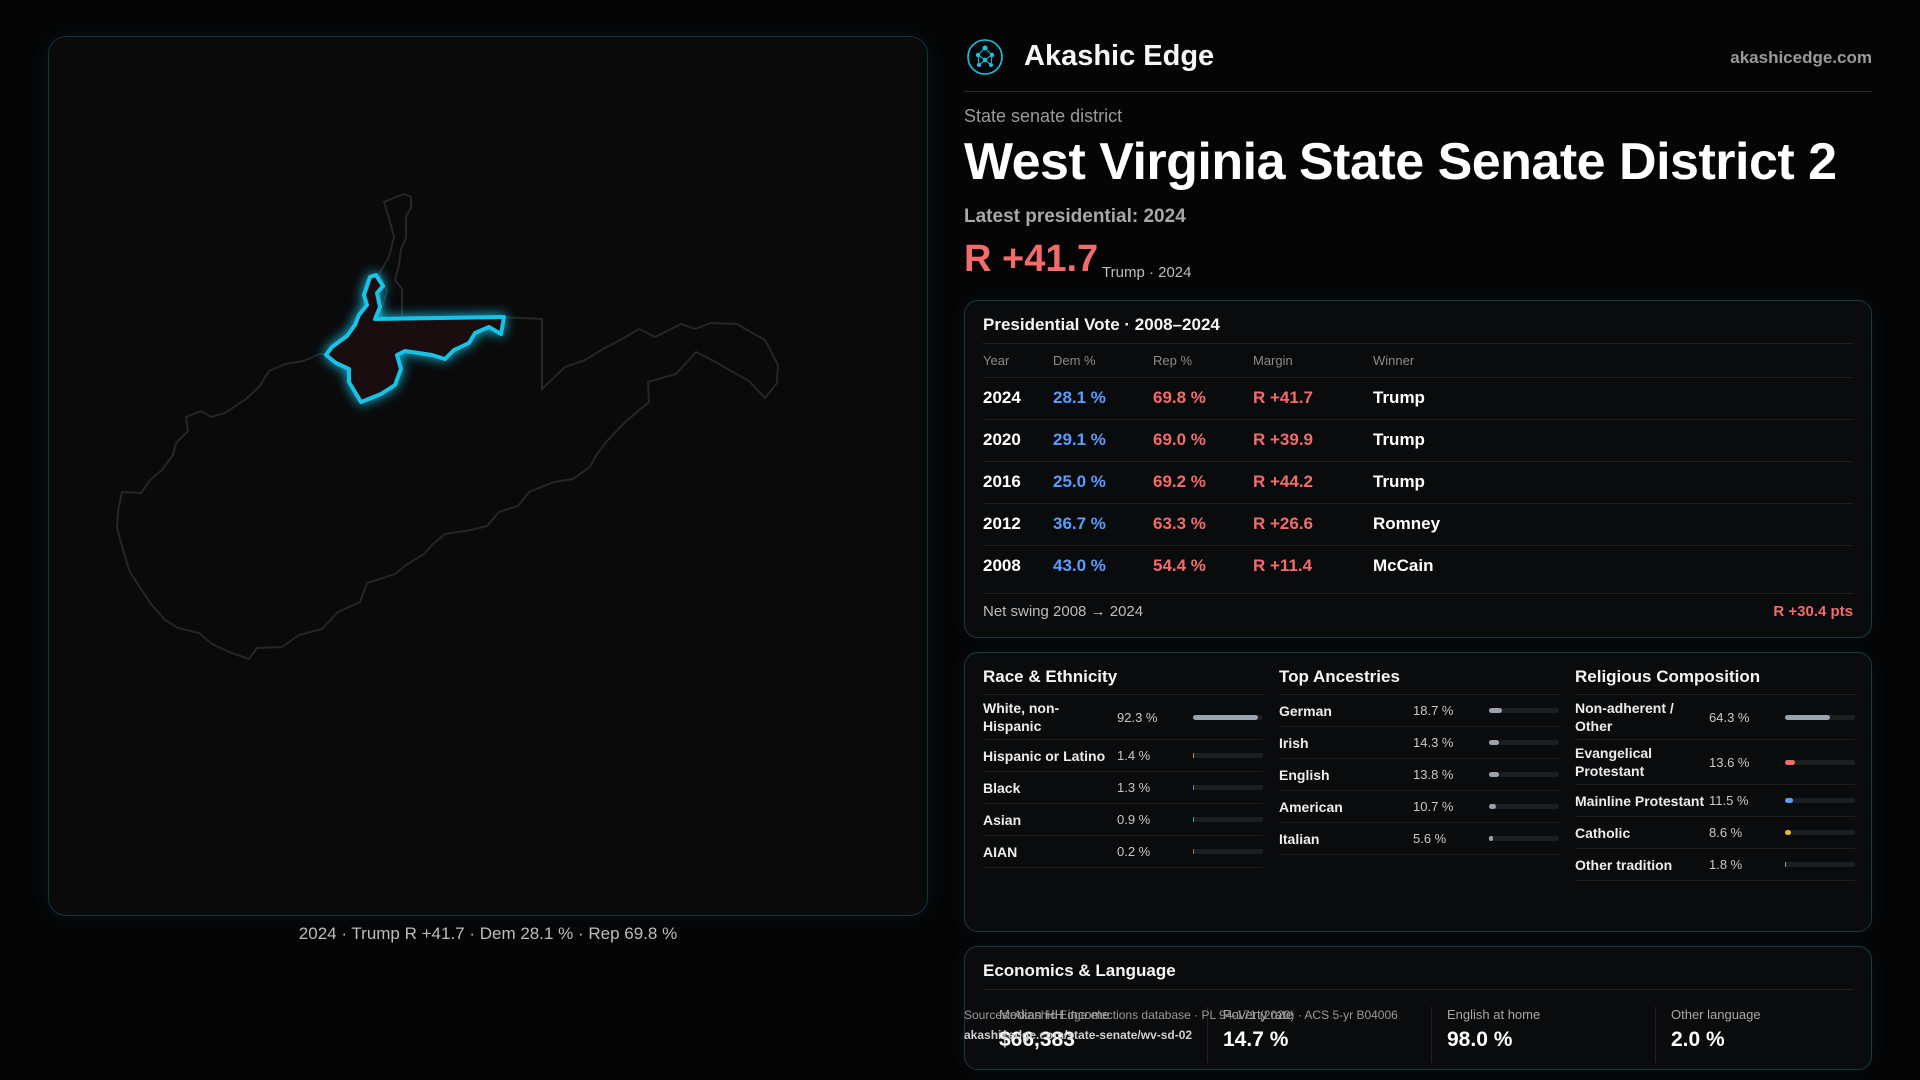 Image resolution: width=1920 pixels, height=1080 pixels. I want to click on net-swing-value: R +30.4 pts, so click(1813, 611).